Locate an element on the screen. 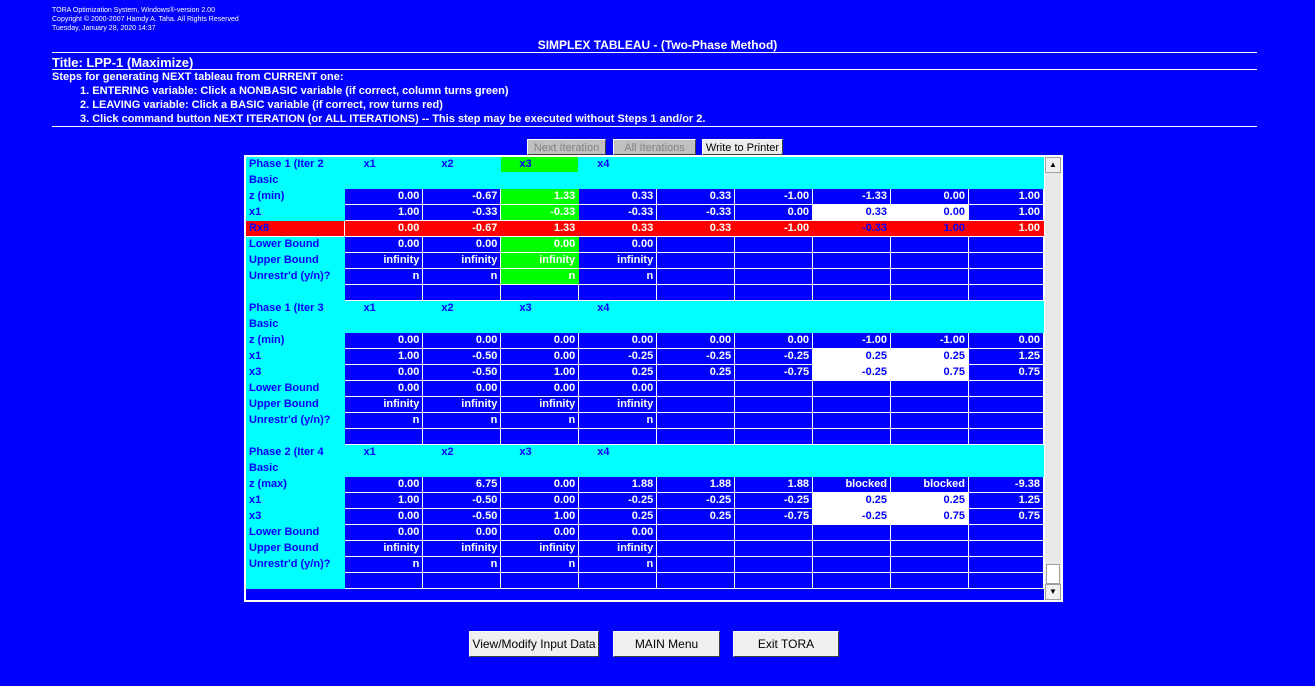 This screenshot has height=686, width=1315. phase-label: Phase 1 (Iter 3 is located at coordinates (296, 308).